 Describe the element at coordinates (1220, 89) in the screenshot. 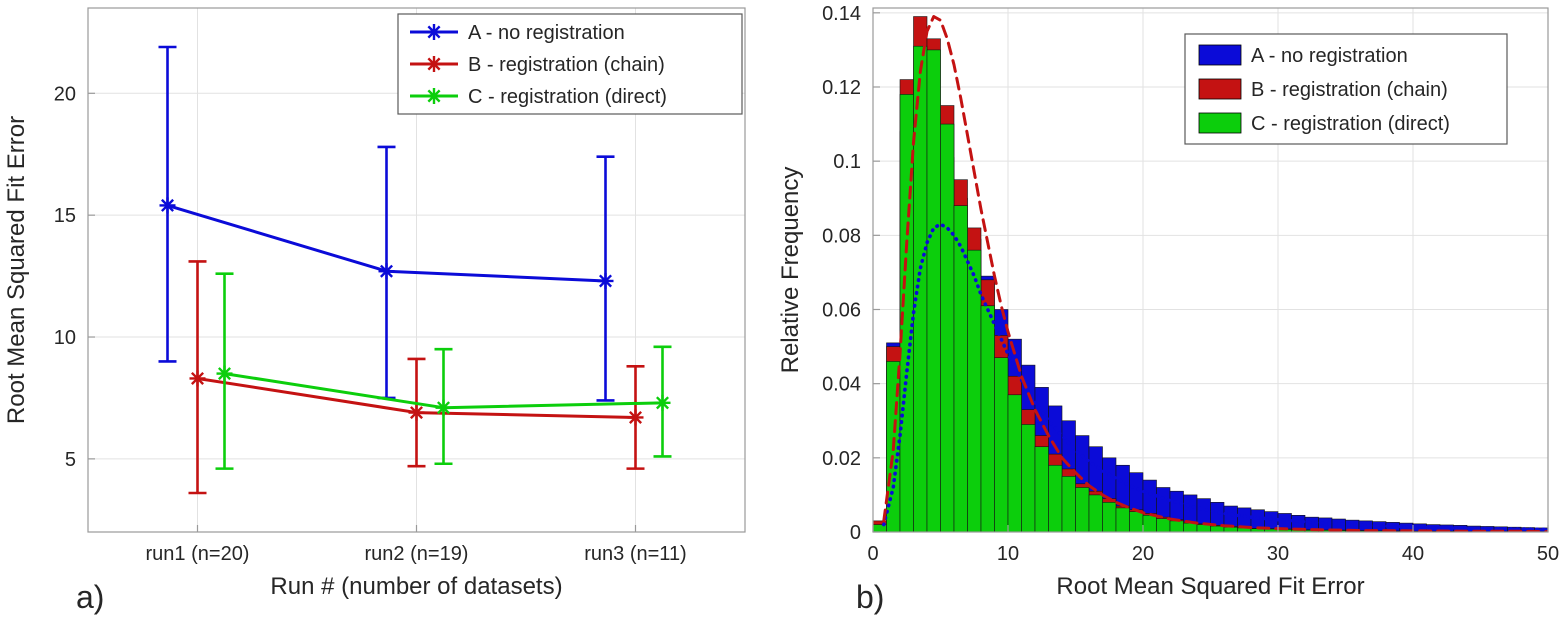

I see `legend-swatch-b` at that location.